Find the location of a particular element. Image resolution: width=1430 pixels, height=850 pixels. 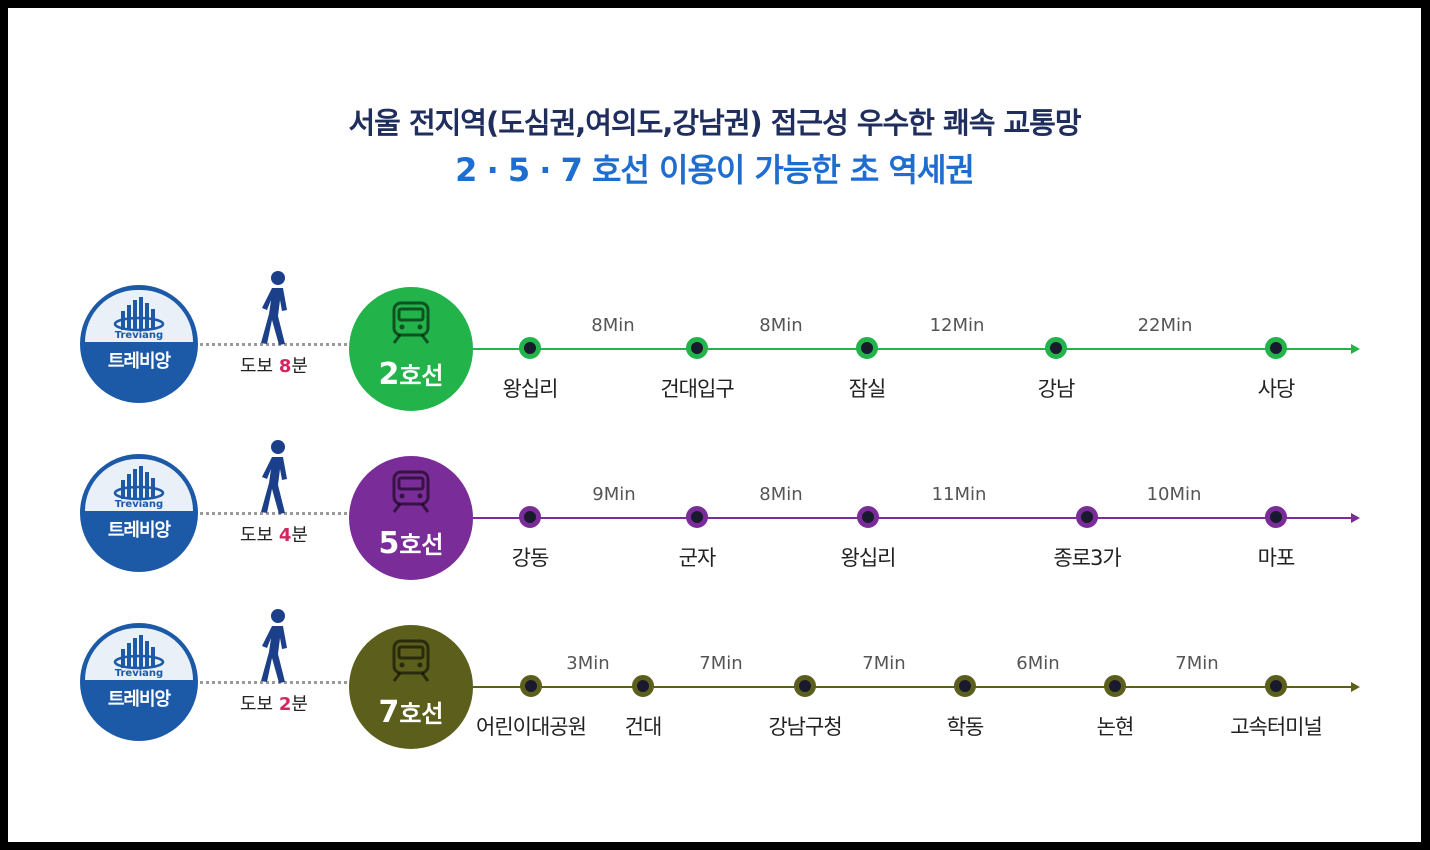

station-name: 논현 is located at coordinates (1115, 727).